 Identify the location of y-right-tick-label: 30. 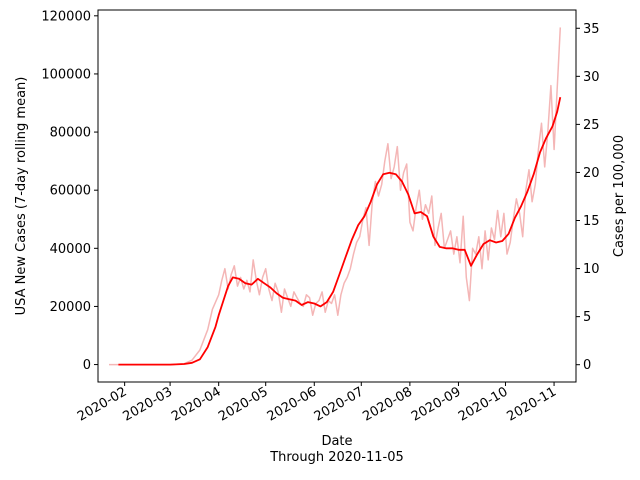
(591, 77).